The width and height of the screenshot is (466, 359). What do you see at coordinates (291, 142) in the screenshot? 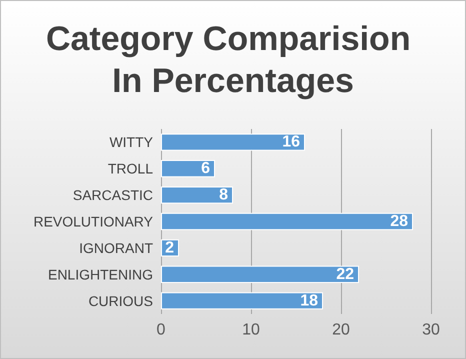
I see `data-label: 16` at bounding box center [291, 142].